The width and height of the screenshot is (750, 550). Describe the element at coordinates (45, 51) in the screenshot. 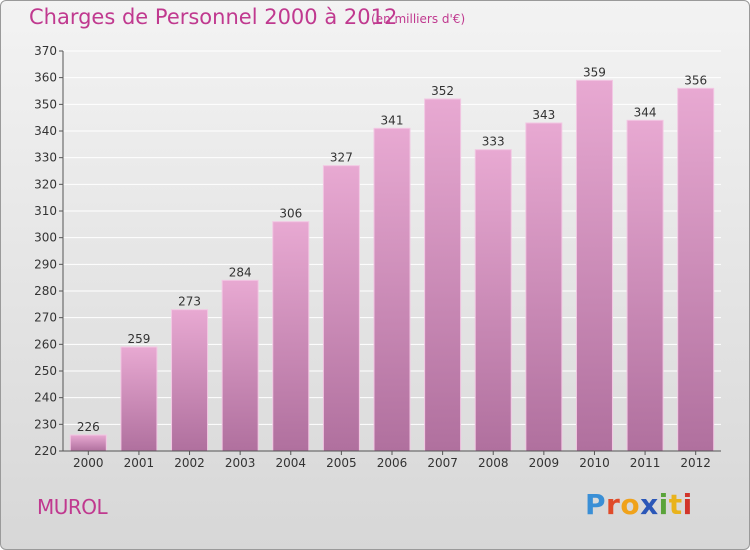

I see `y-tick-label: 370` at that location.